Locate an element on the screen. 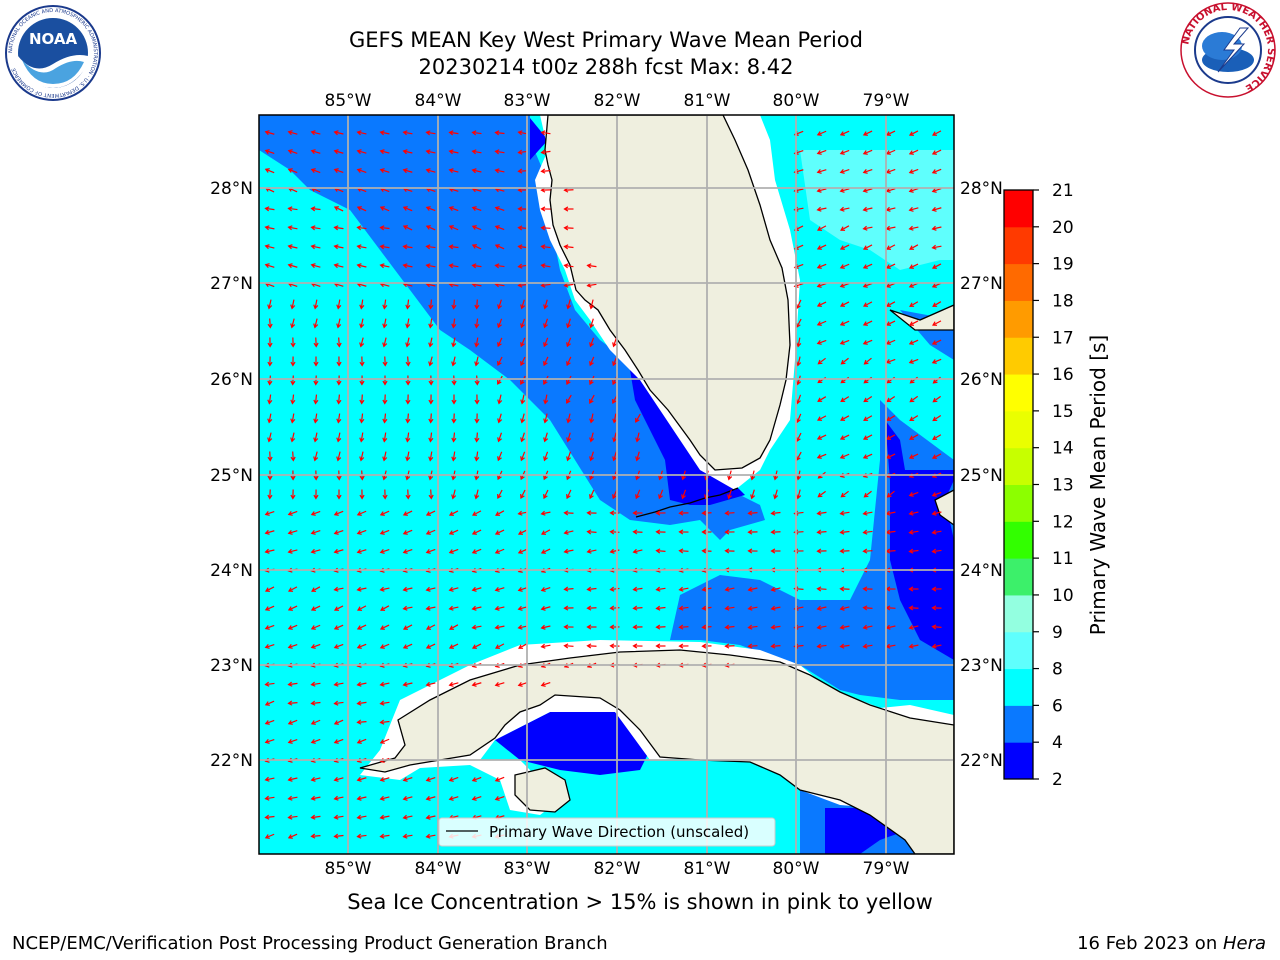 The image size is (1280, 960). lat-label: 28°N is located at coordinates (231, 189).